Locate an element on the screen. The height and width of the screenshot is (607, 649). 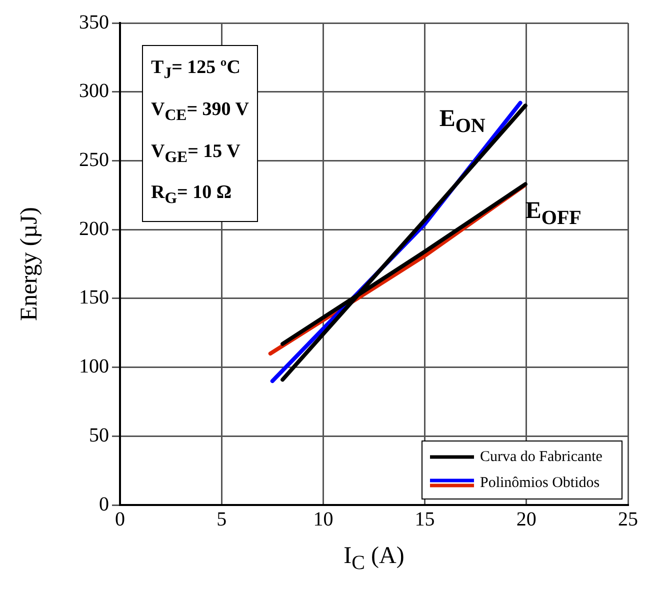
y-axis-title: Energy (µJ) is located at coordinates (30, 264).